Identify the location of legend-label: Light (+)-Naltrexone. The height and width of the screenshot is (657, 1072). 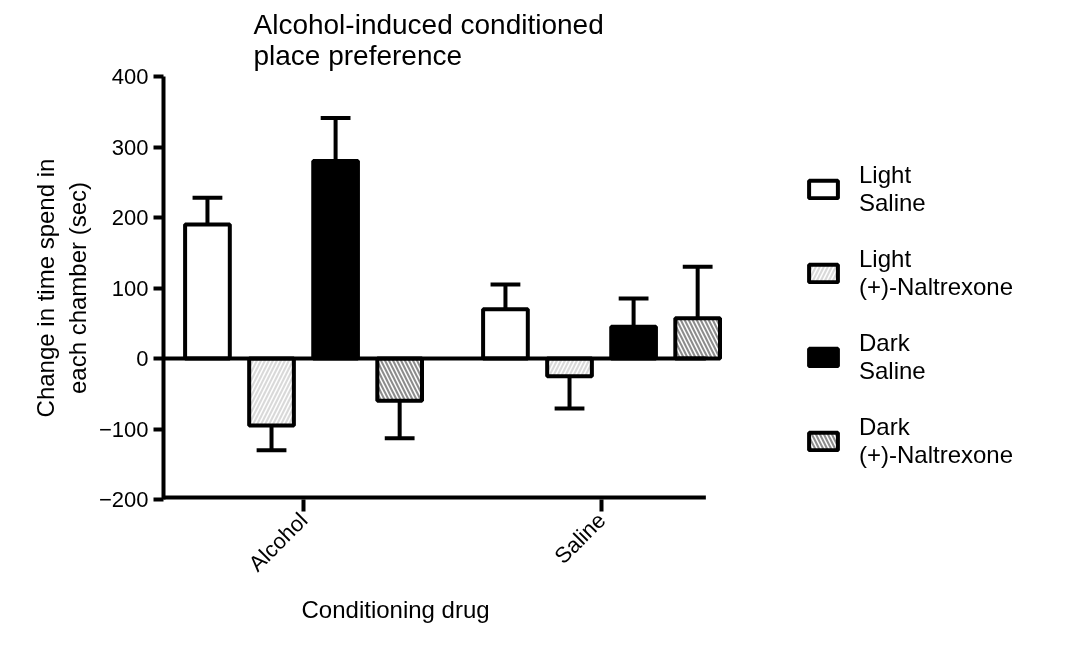
(936, 273).